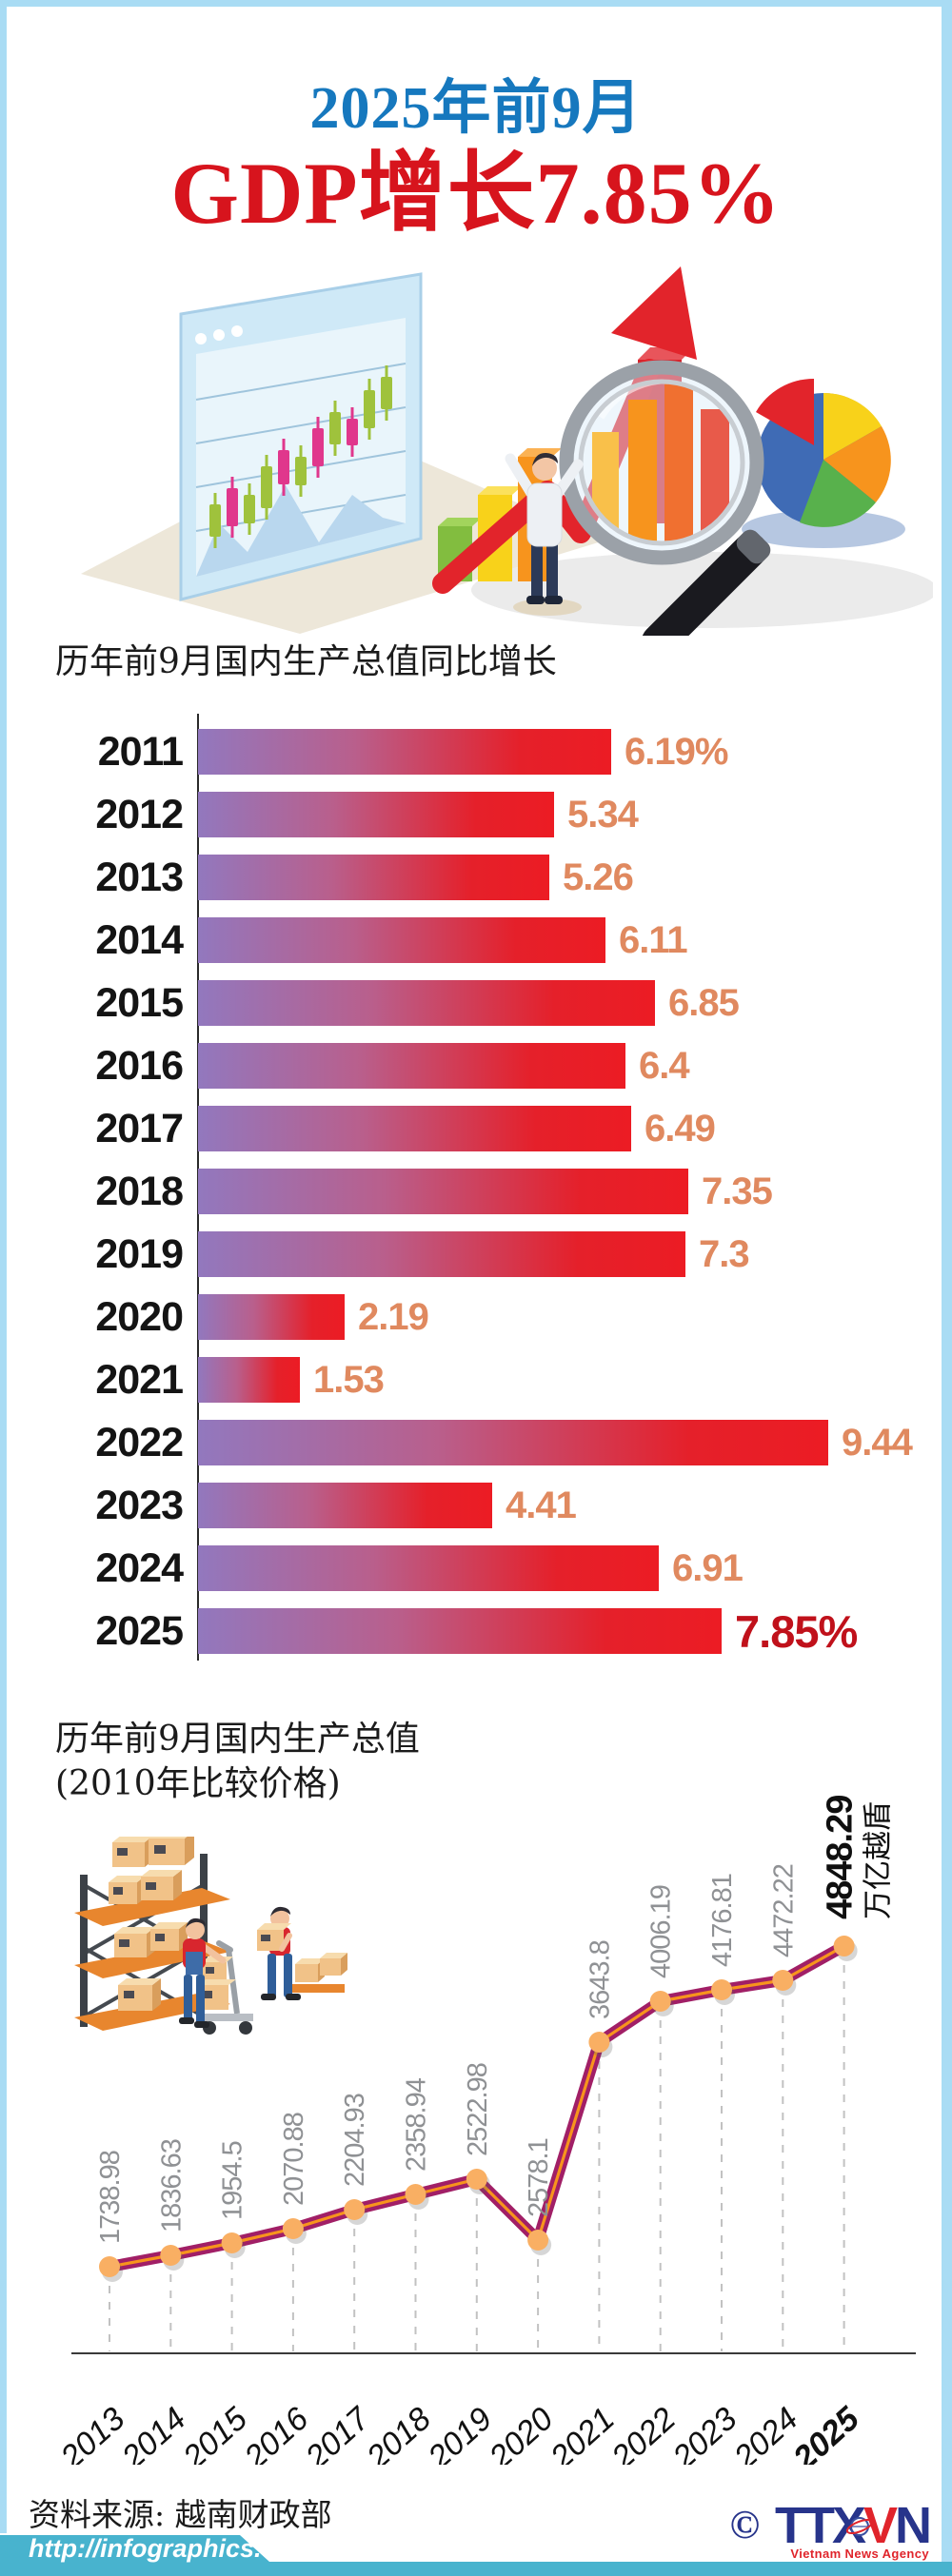 The image size is (952, 2576). Describe the element at coordinates (160, 2548) in the screenshot. I see `website-url: http://infographics.vn` at that location.